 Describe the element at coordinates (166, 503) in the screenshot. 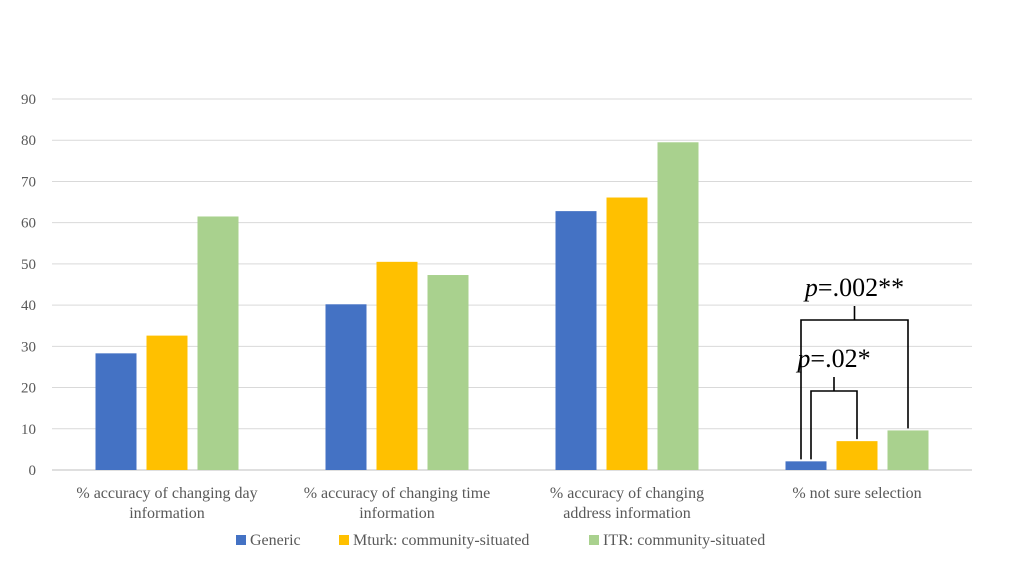

I see `category-label: % accuracy of changing day information` at that location.